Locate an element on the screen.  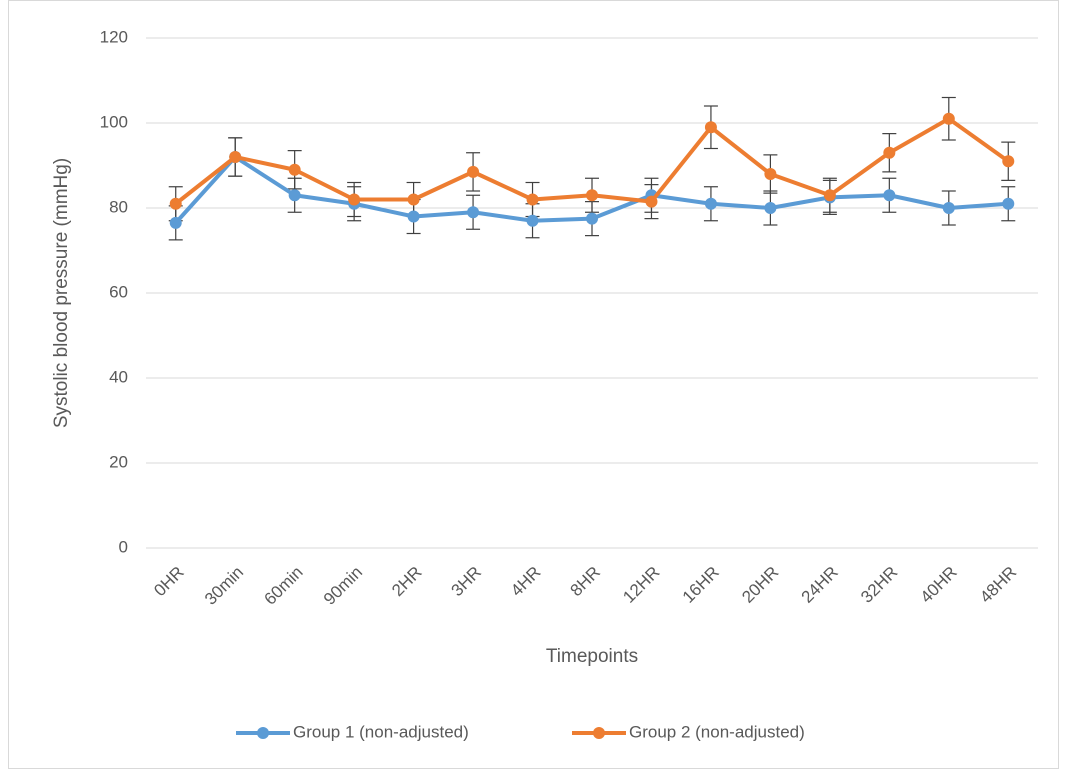
y-tick-label: 100 is located at coordinates (114, 121).